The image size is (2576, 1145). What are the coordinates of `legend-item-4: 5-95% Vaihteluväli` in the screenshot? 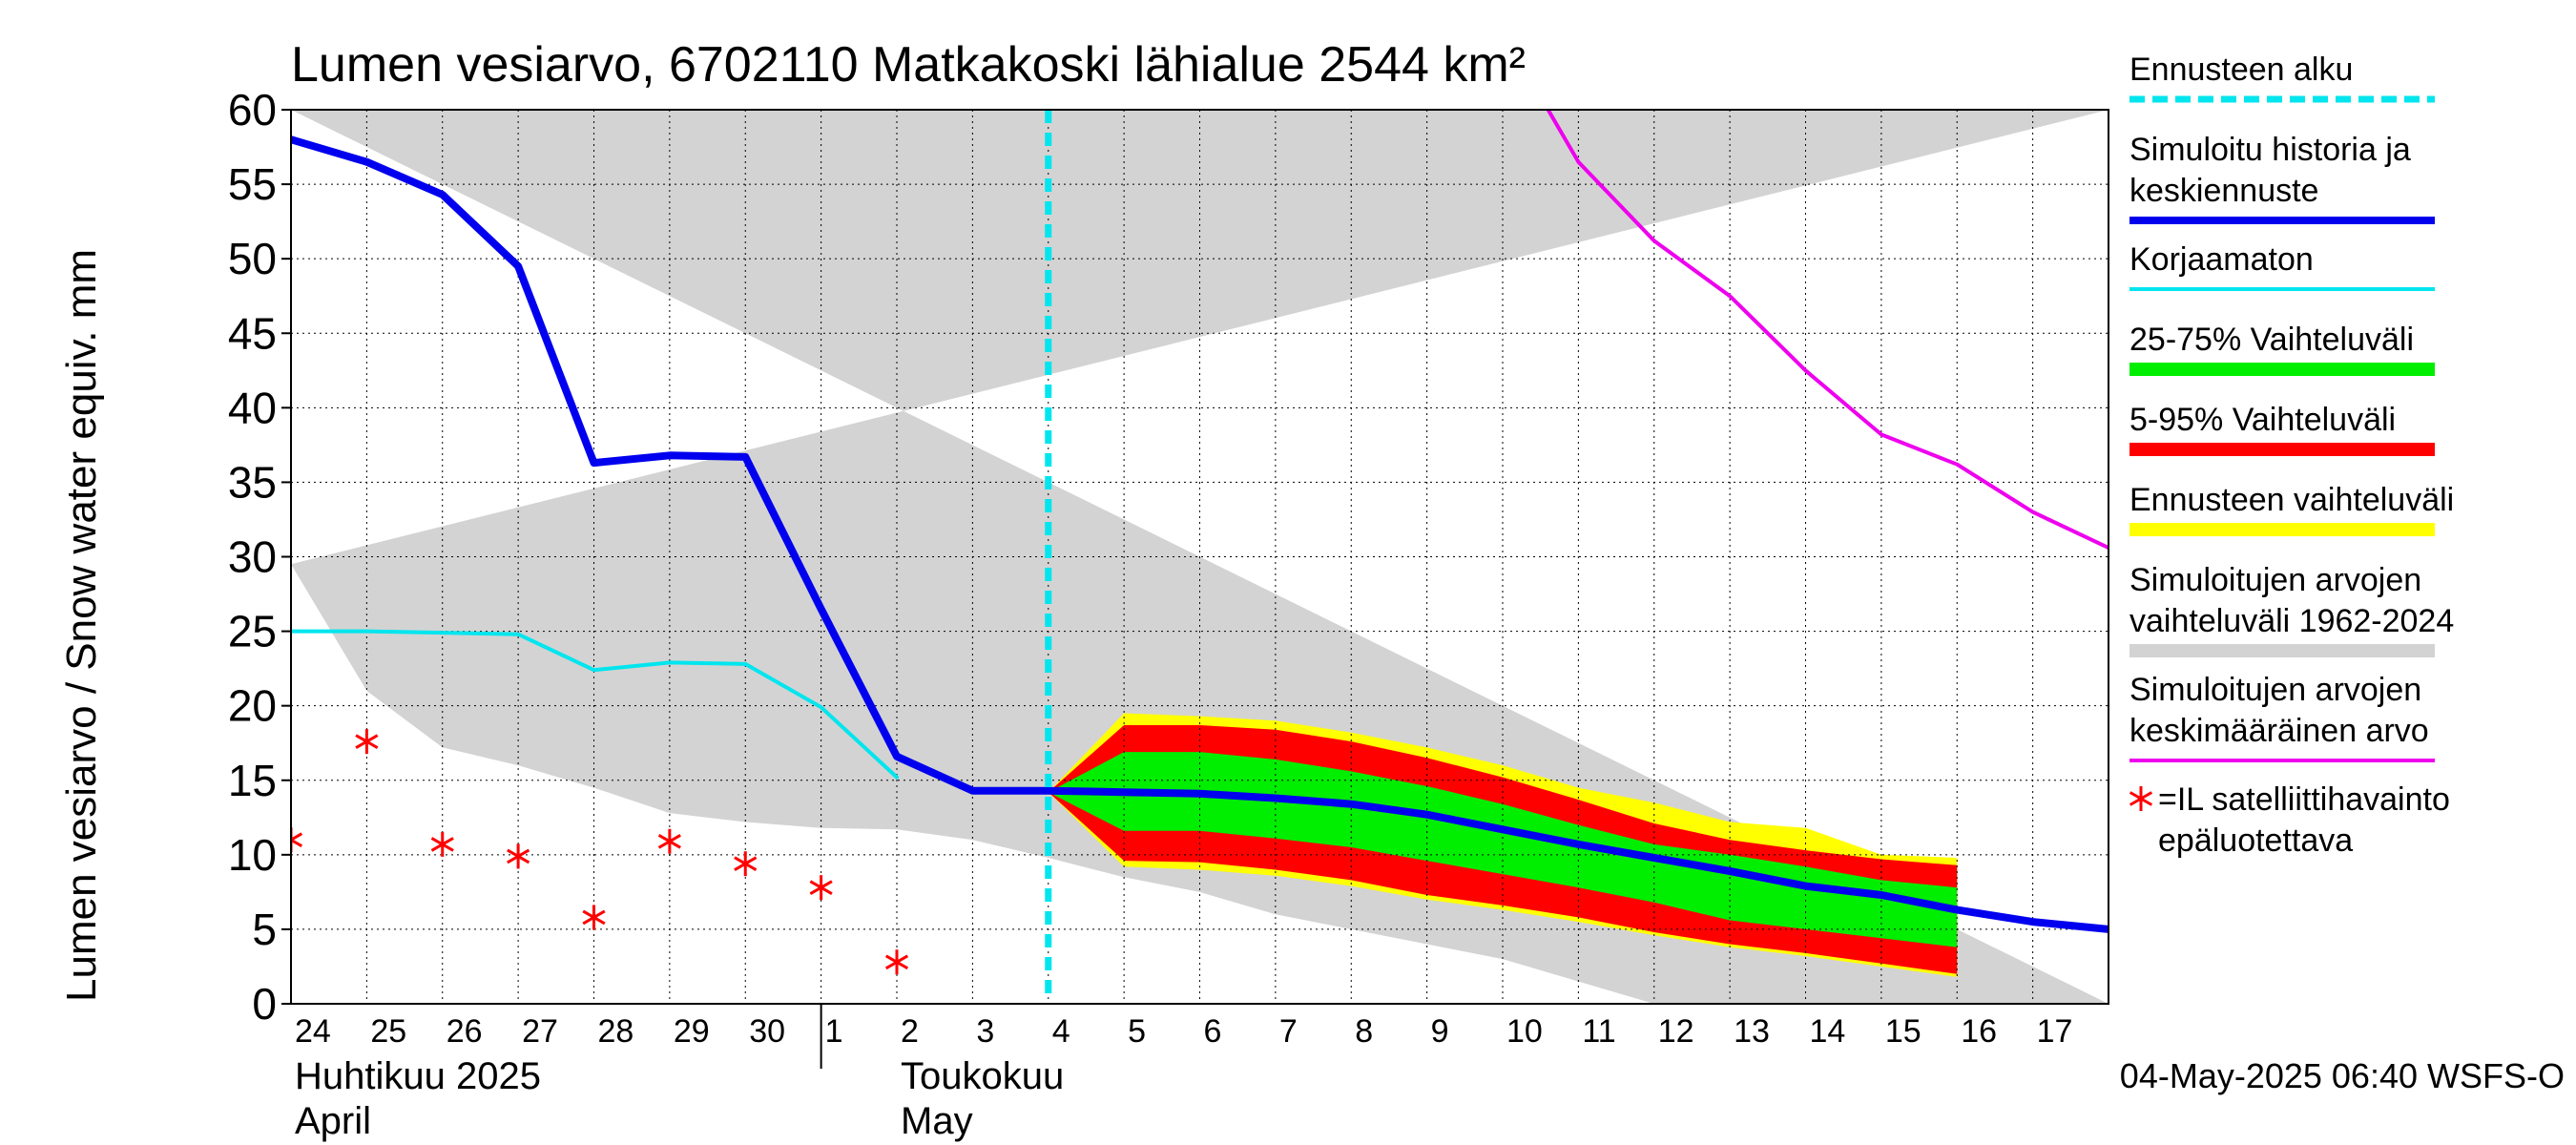 It's located at (2282, 429).